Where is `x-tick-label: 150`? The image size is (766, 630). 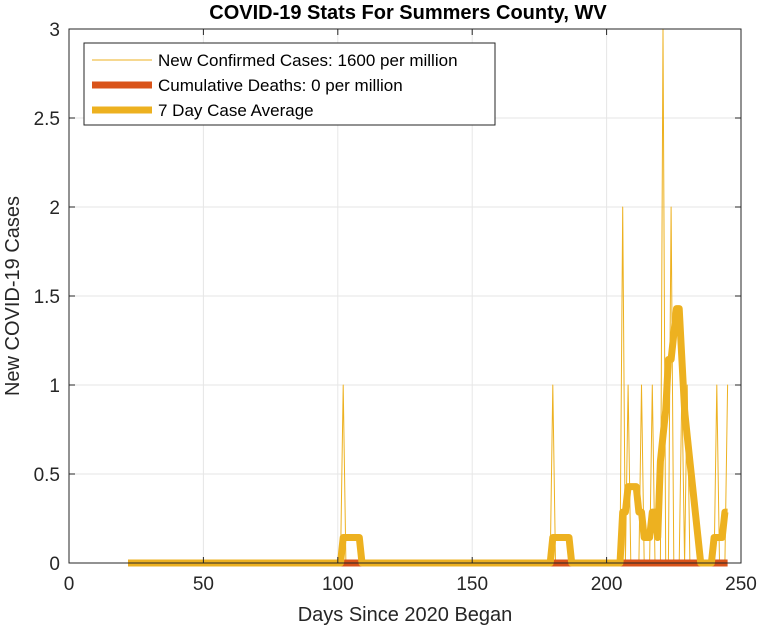
x-tick-label: 150 is located at coordinates (472, 584).